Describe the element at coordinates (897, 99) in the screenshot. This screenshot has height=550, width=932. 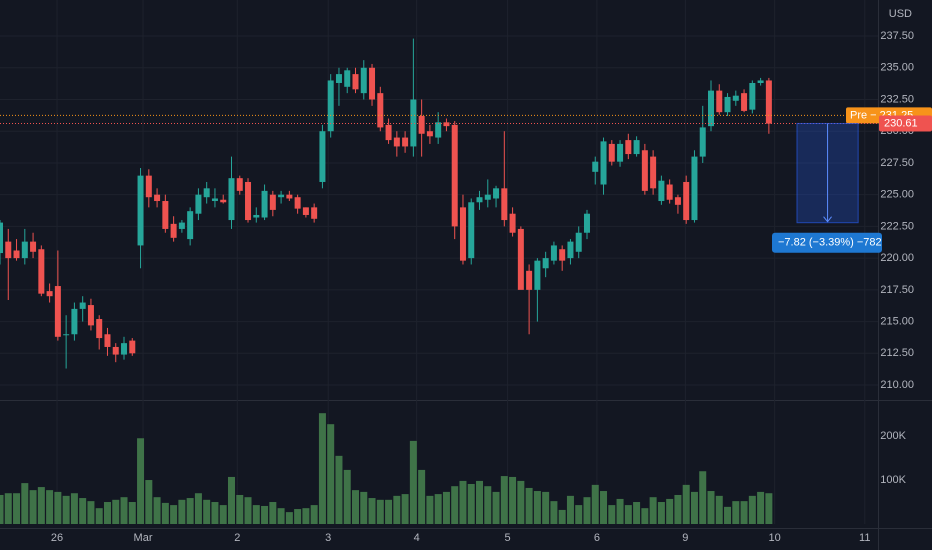
I see `y-tick-label: 232.50` at that location.